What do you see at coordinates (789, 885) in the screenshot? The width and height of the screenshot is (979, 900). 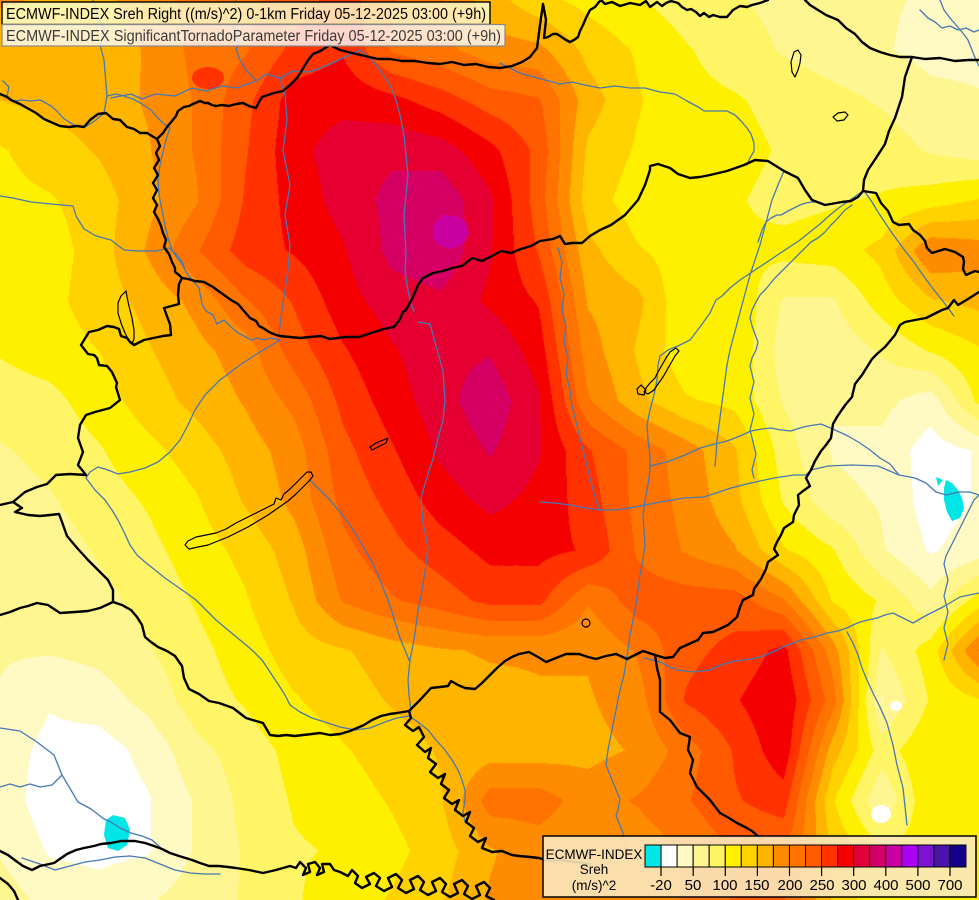 I see `svg-text: 200` at bounding box center [789, 885].